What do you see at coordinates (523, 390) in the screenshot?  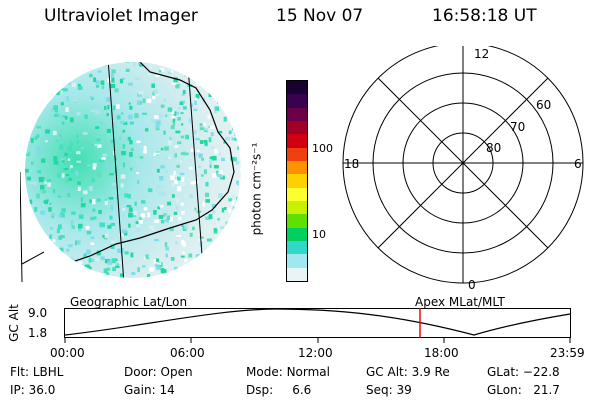 I see `status-glon: GLon: 21.7` at bounding box center [523, 390].